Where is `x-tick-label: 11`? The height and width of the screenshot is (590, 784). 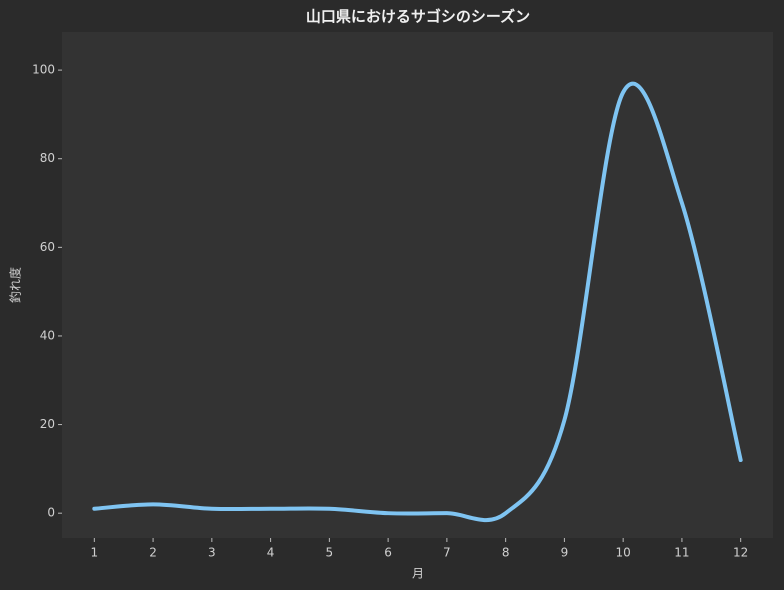 x-tick-label: 11 is located at coordinates (681, 553).